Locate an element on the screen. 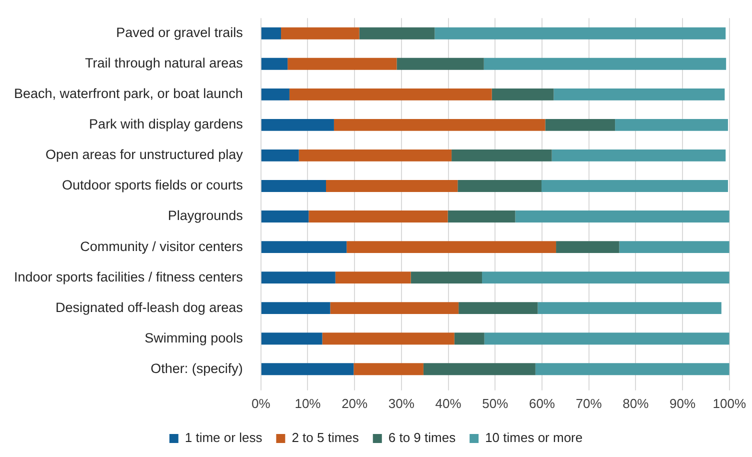  y-tick-label: Park with display gardens is located at coordinates (166, 124).